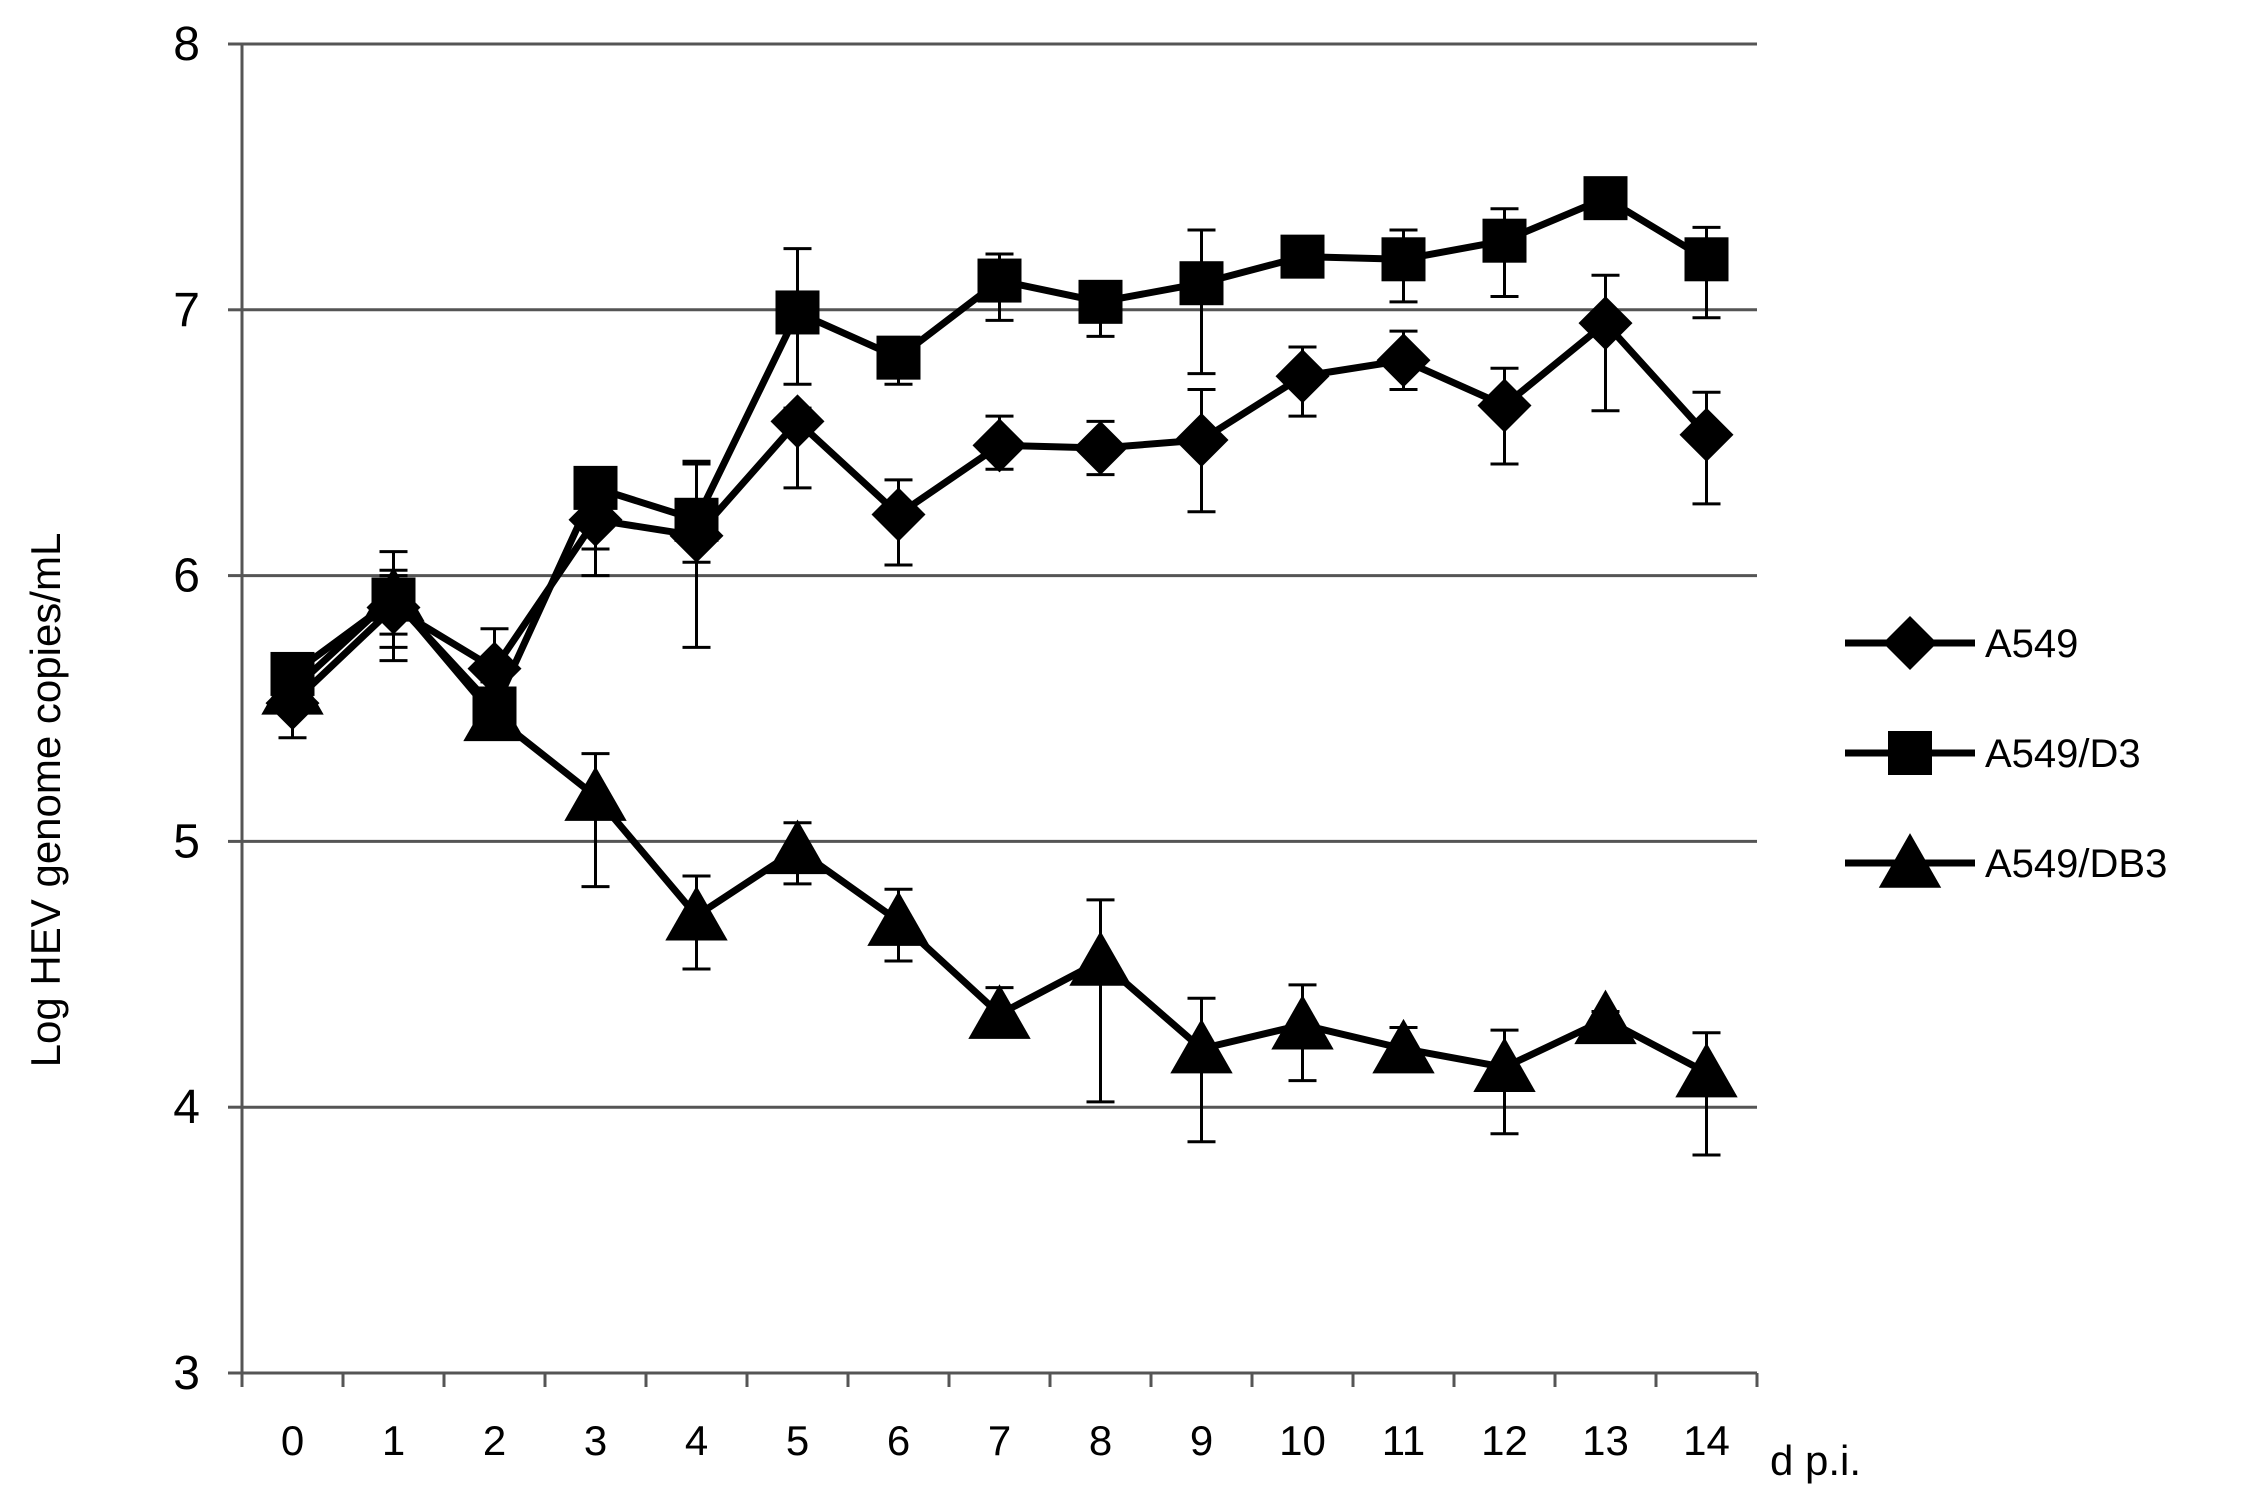 This screenshot has width=2252, height=1510. What do you see at coordinates (1910, 860) in the screenshot?
I see `legend-marker-a549-db3` at bounding box center [1910, 860].